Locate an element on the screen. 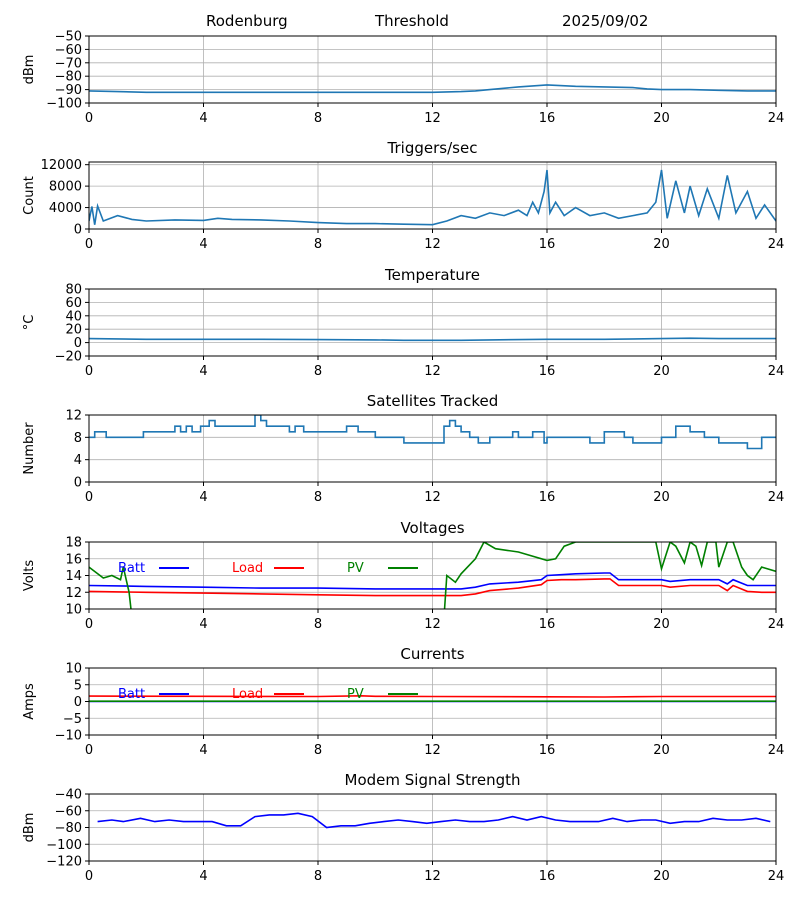 The height and width of the screenshot is (905, 800). y-tick-label: 16 is located at coordinates (73, 559).